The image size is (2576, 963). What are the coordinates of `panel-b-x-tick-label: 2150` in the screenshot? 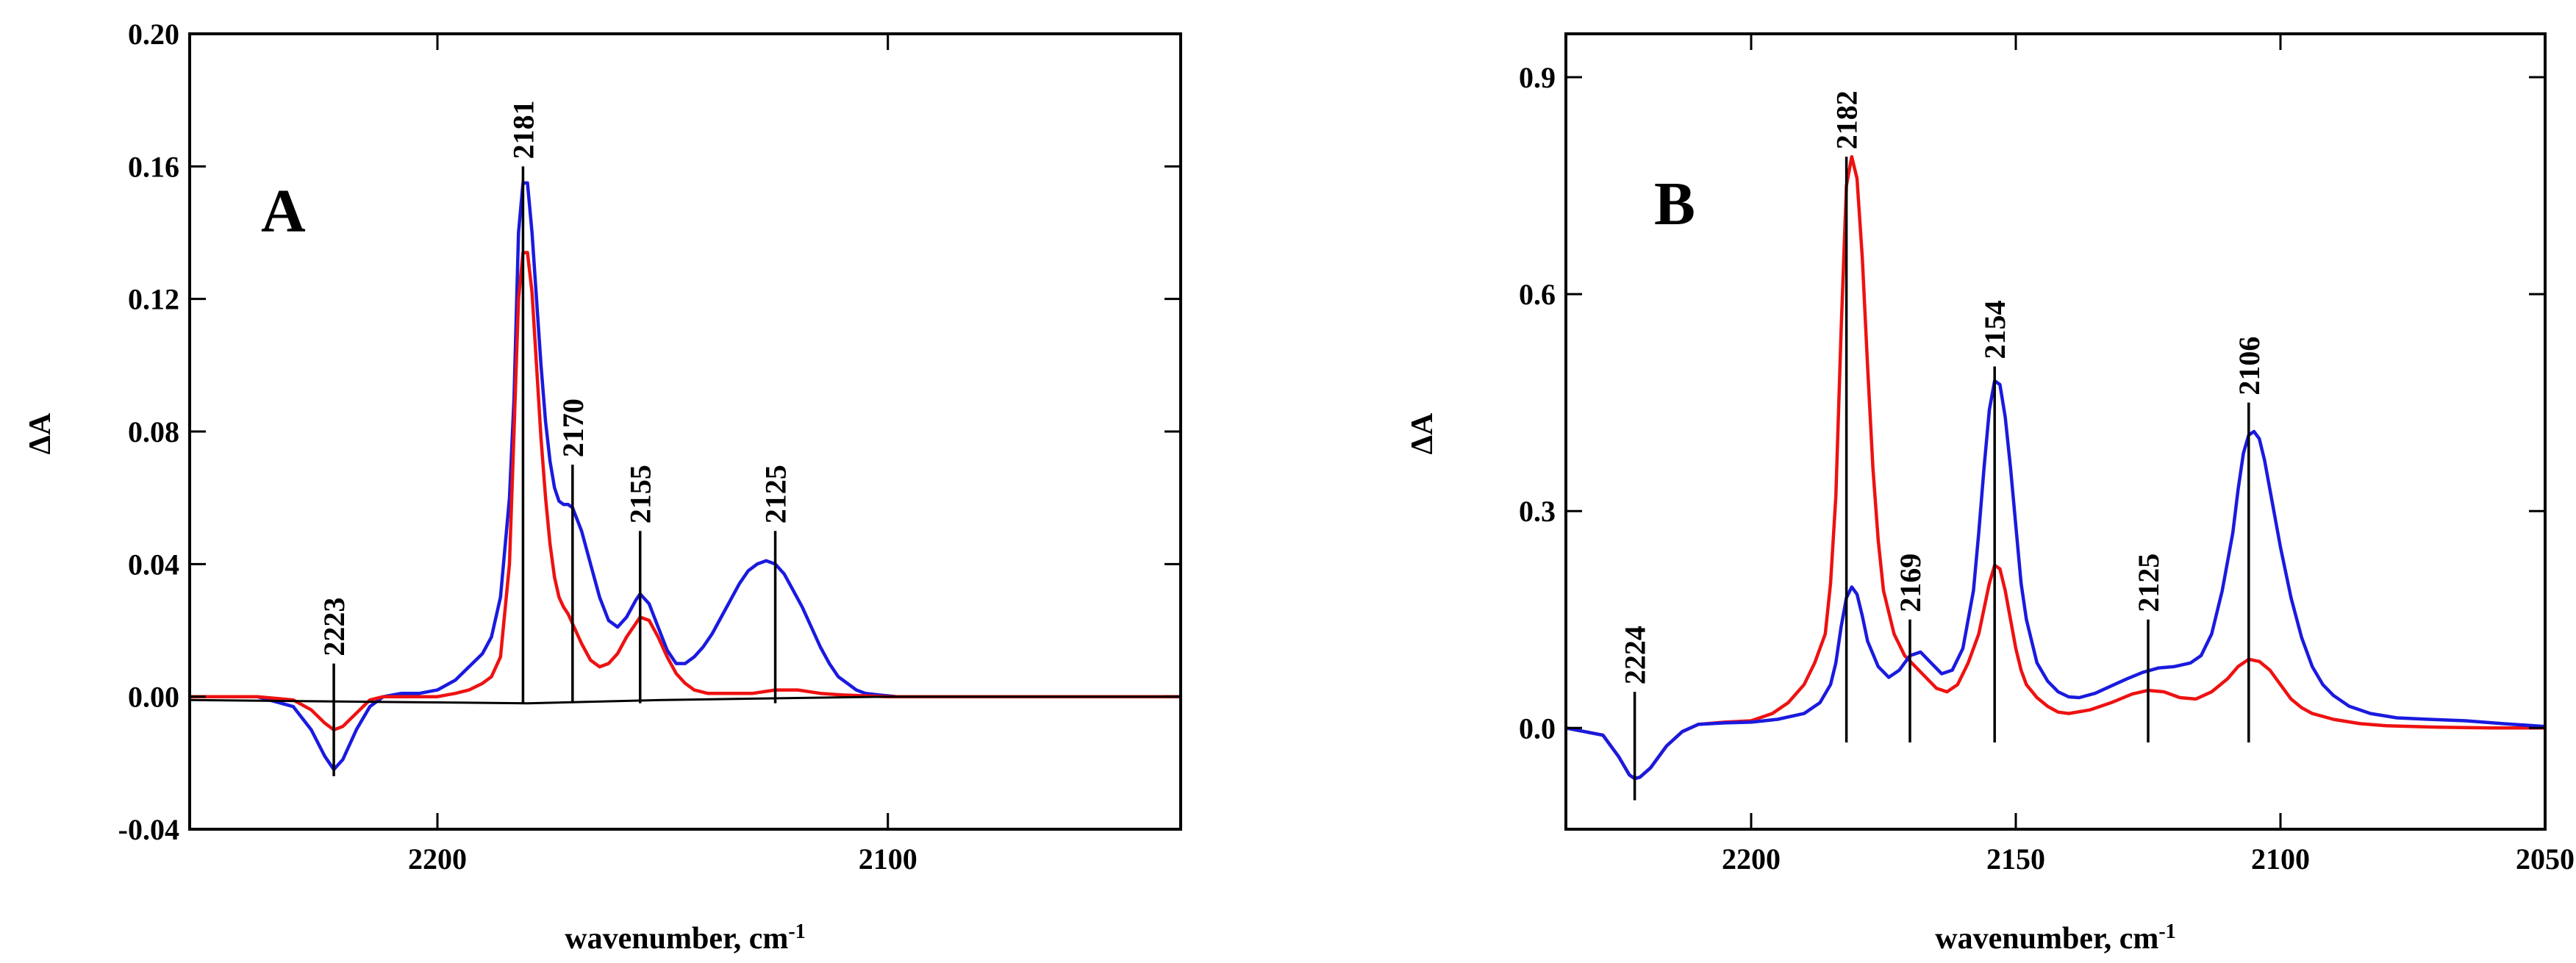 It's located at (2016, 859).